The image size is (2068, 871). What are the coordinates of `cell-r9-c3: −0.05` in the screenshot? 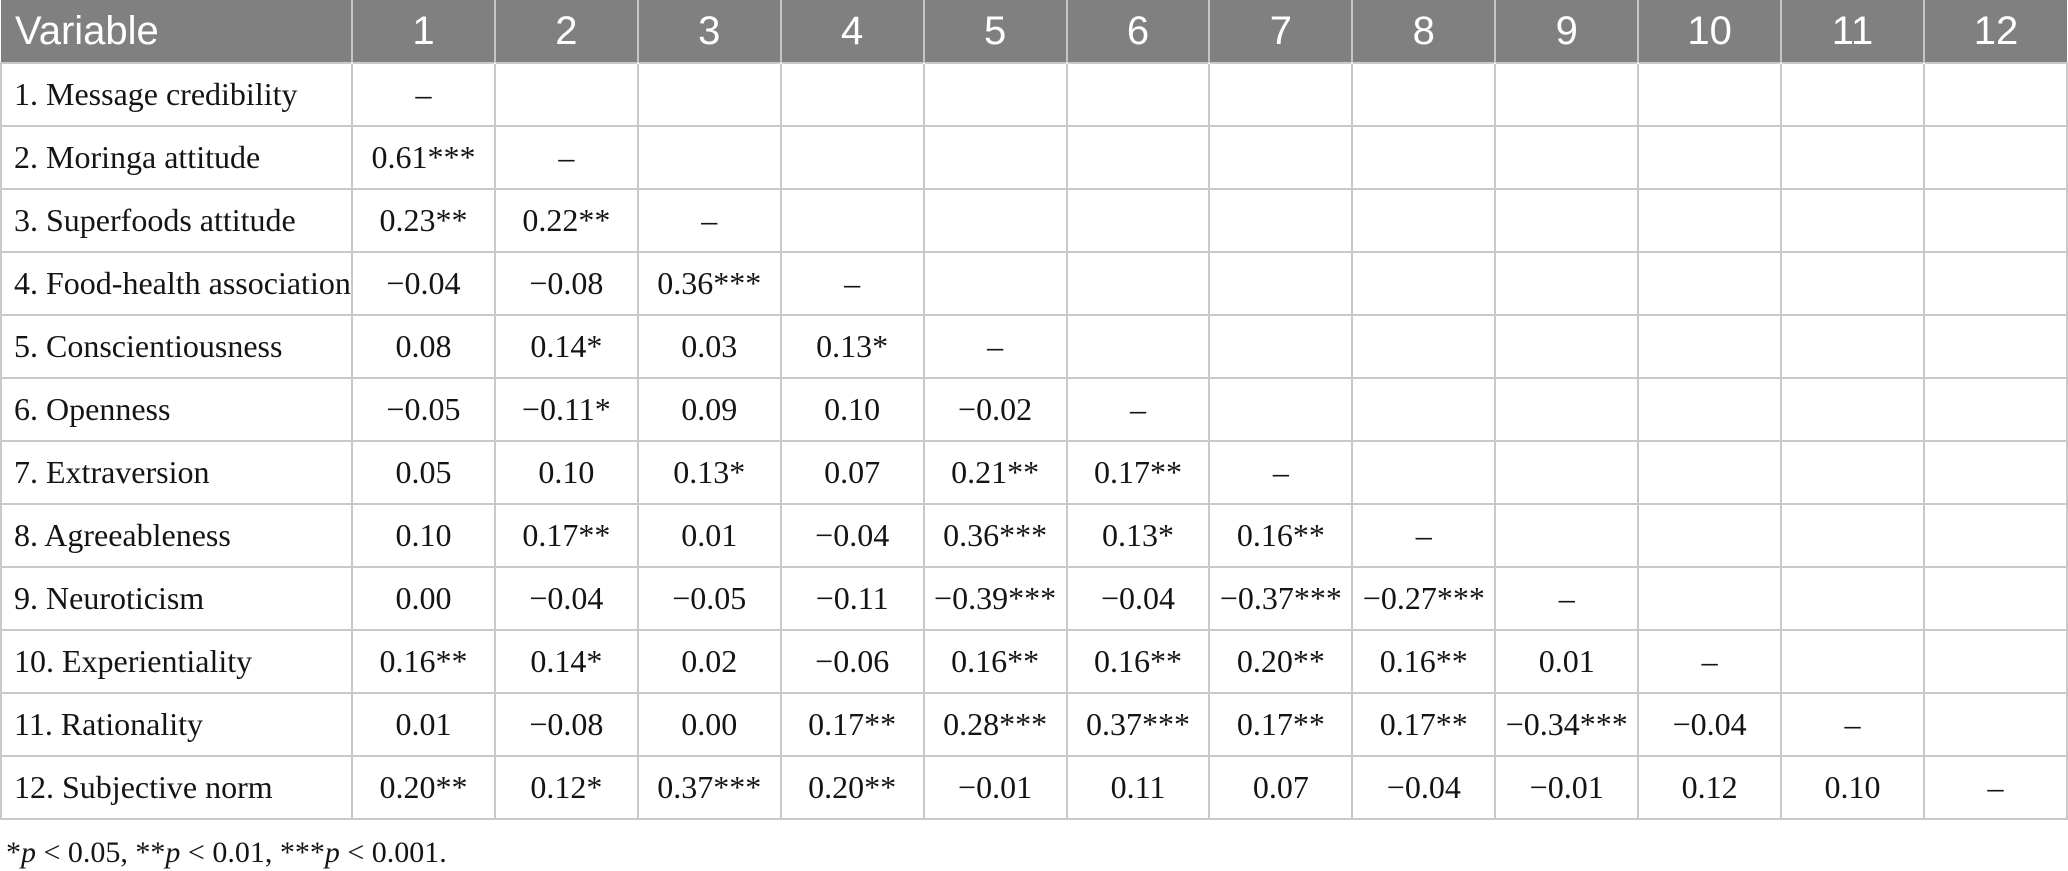 It's located at (709, 598).